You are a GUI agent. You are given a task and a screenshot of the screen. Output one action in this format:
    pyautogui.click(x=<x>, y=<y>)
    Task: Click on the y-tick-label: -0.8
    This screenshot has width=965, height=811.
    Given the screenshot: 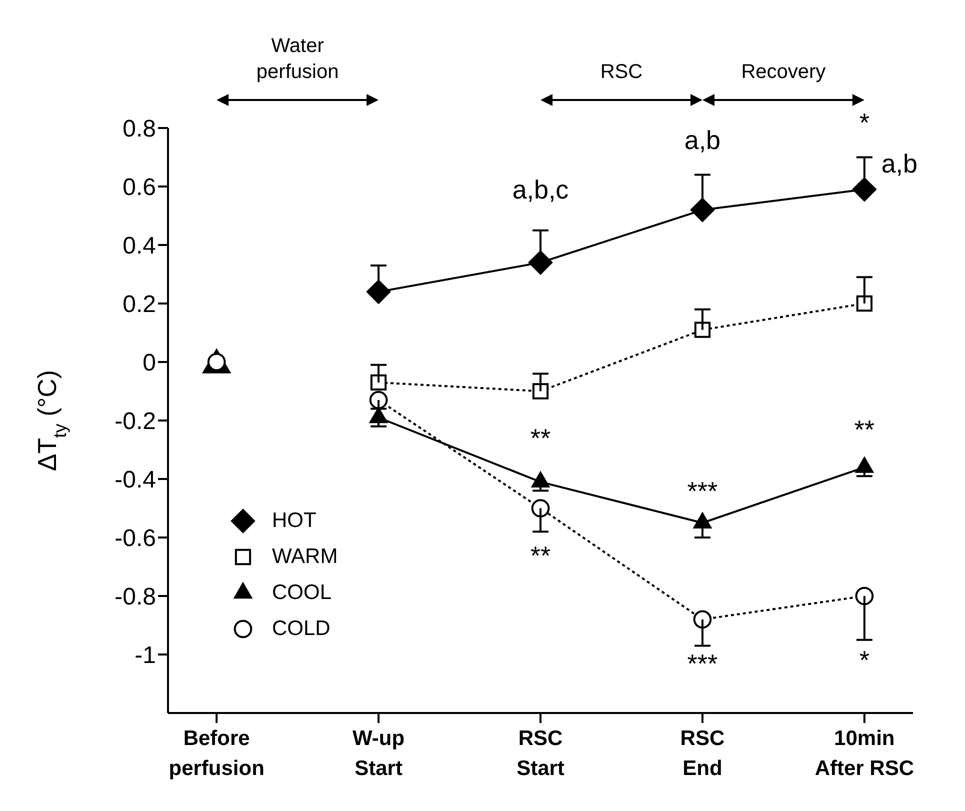 What is the action you would take?
    pyautogui.click(x=135, y=597)
    